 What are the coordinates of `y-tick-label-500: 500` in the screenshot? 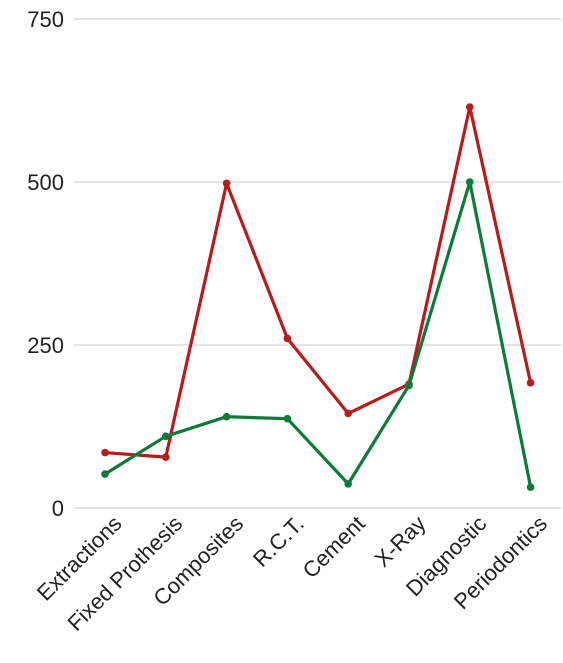 It's located at (45, 182).